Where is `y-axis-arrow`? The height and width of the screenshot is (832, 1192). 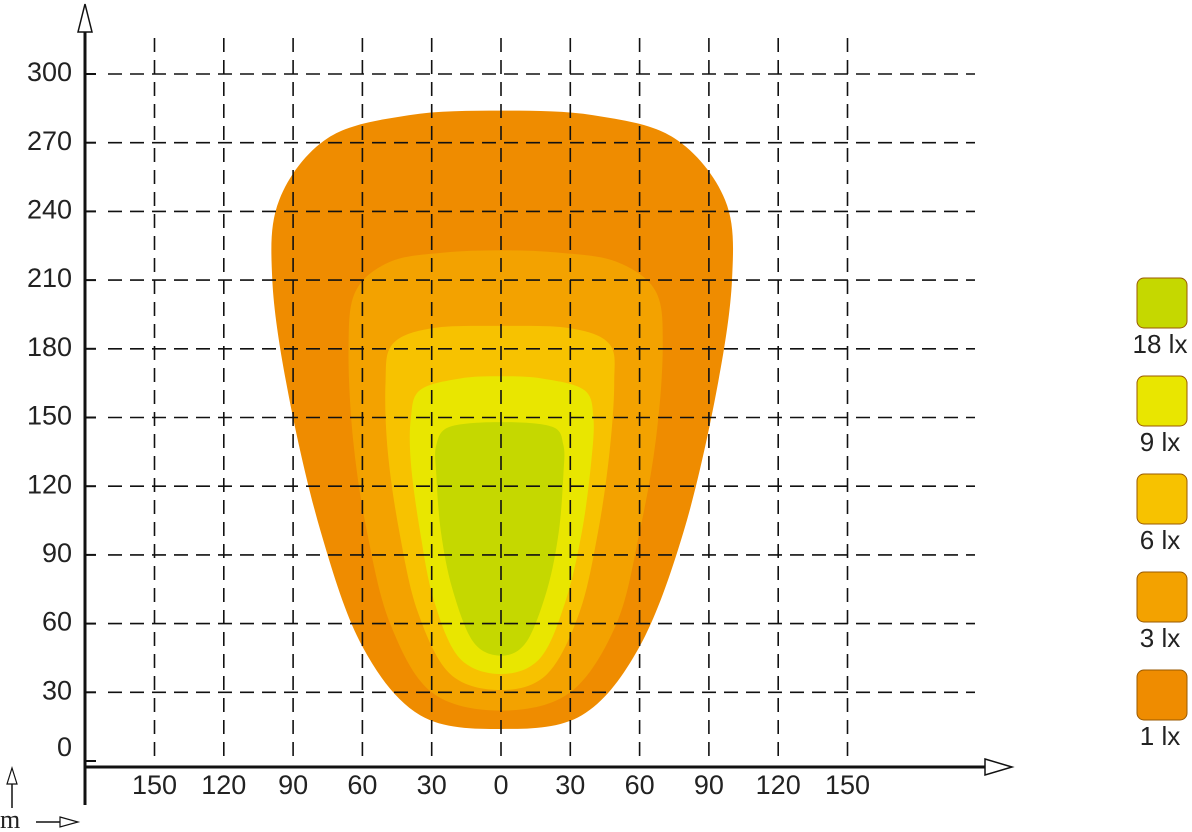 y-axis-arrow is located at coordinates (85, 18).